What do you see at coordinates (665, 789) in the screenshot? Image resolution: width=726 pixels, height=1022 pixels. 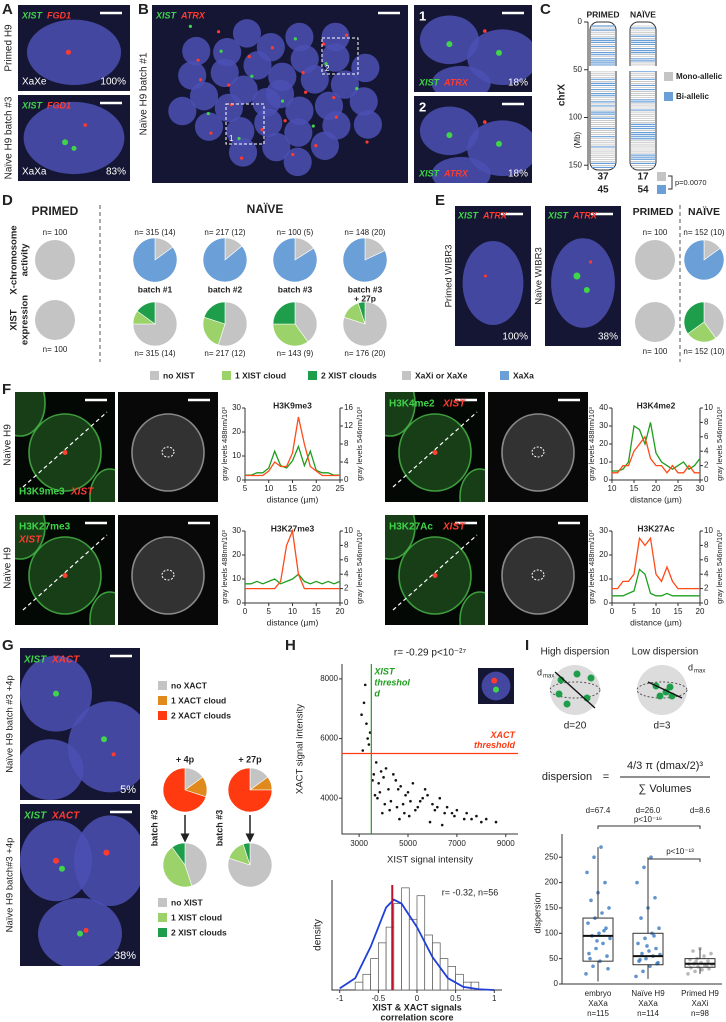 I see `formula: ∑ Volumes` at bounding box center [665, 789].